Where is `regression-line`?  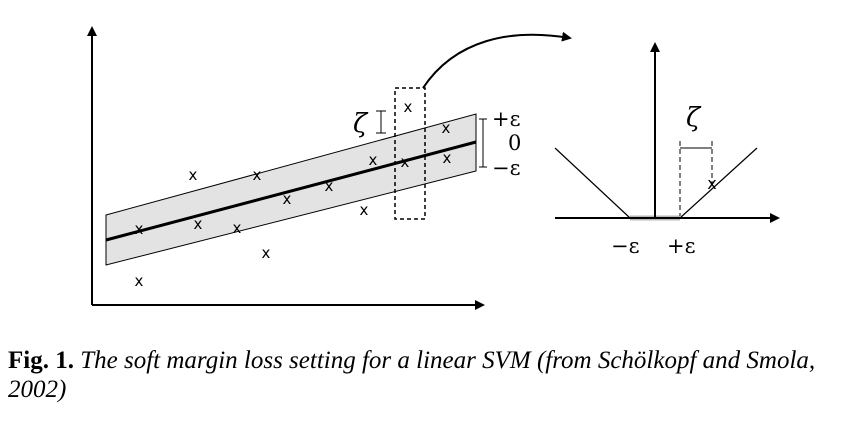
regression-line is located at coordinates (291, 191).